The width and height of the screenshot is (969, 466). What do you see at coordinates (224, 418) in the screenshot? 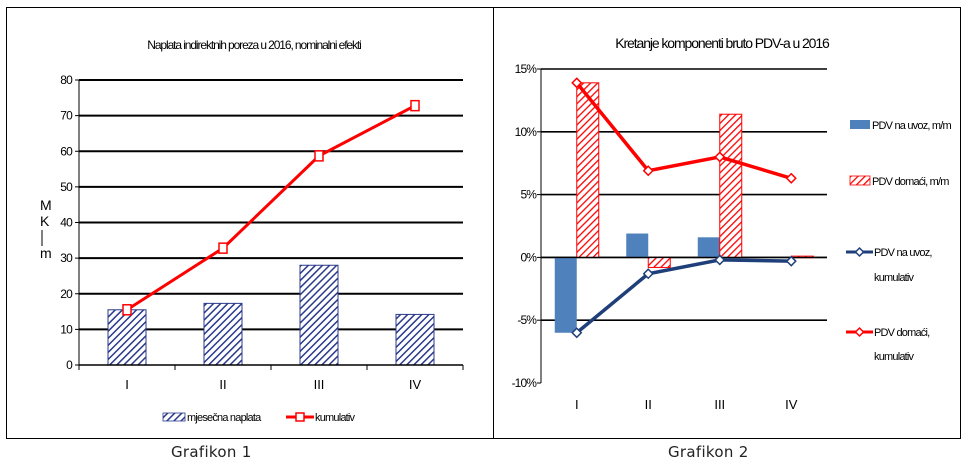
I see `legend-label-monthly: mjesečna naplata` at bounding box center [224, 418].